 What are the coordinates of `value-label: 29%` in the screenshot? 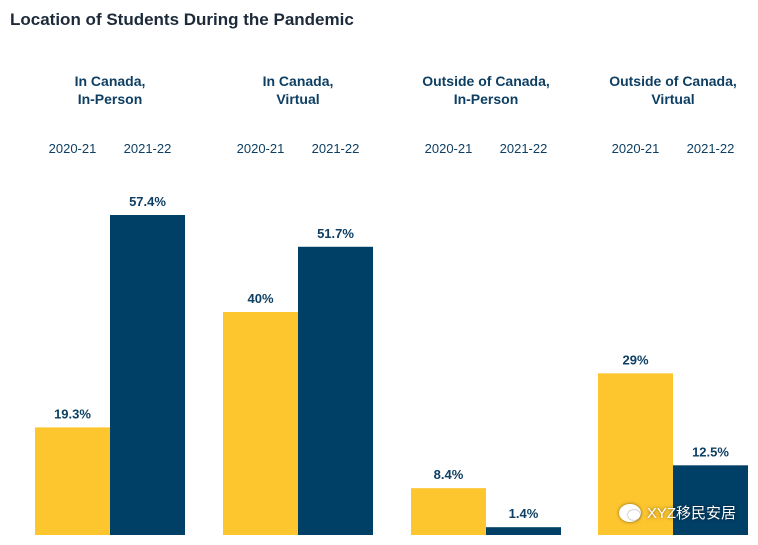 It's located at (635, 359).